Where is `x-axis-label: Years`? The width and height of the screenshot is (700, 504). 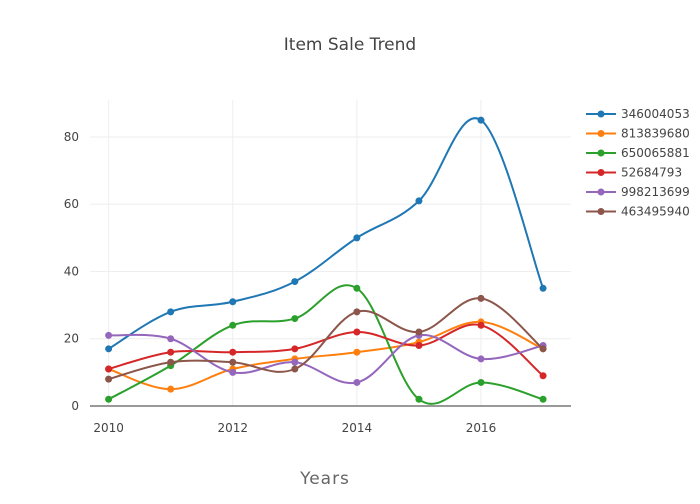 x-axis-label: Years is located at coordinates (324, 479).